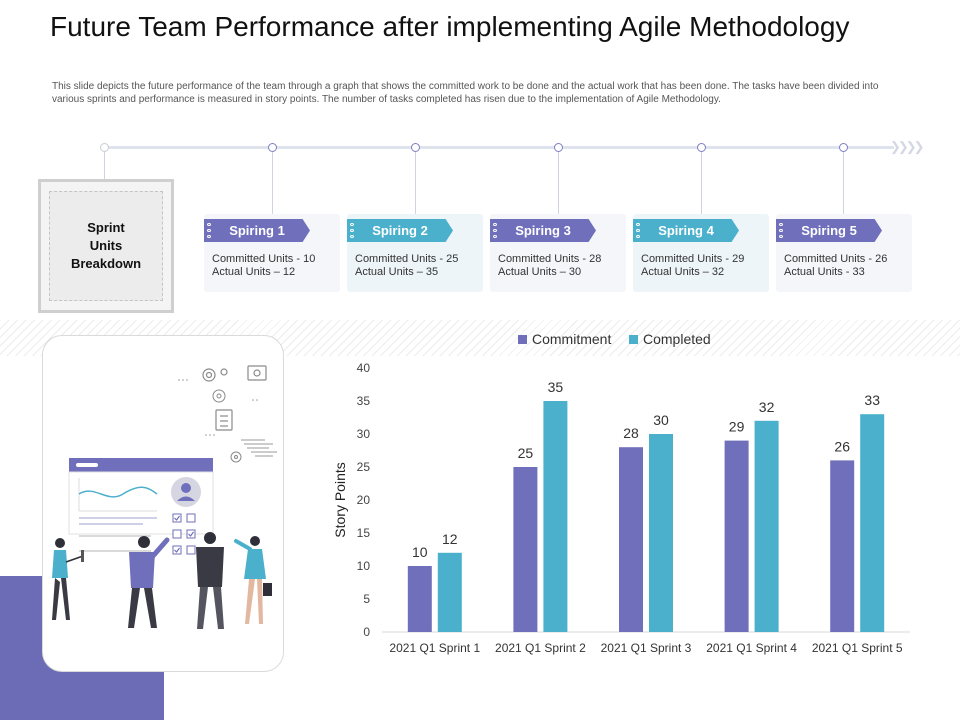  I want to click on x-tick-label: 2021 Q1 Sprint 4, so click(751, 648).